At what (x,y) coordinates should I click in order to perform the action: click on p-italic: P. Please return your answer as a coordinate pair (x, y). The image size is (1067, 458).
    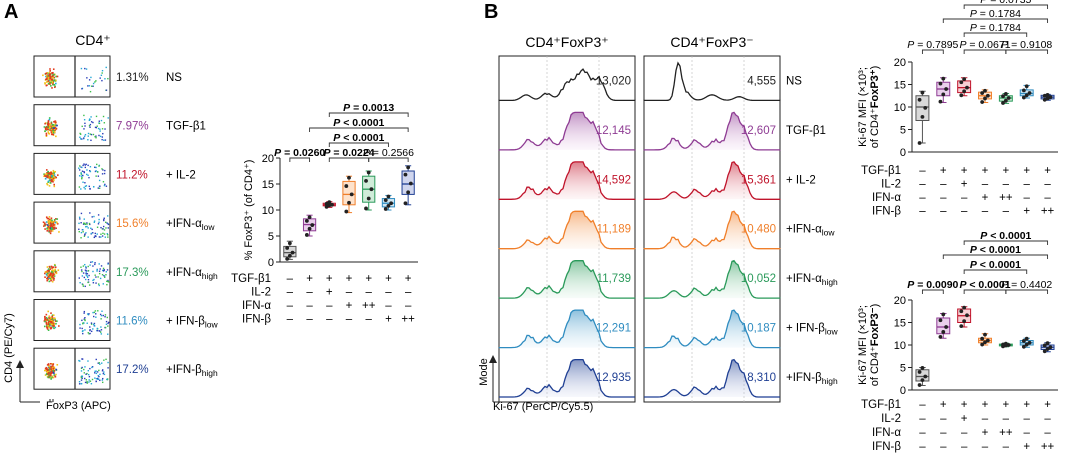
    Looking at the image, I should click on (983, 3).